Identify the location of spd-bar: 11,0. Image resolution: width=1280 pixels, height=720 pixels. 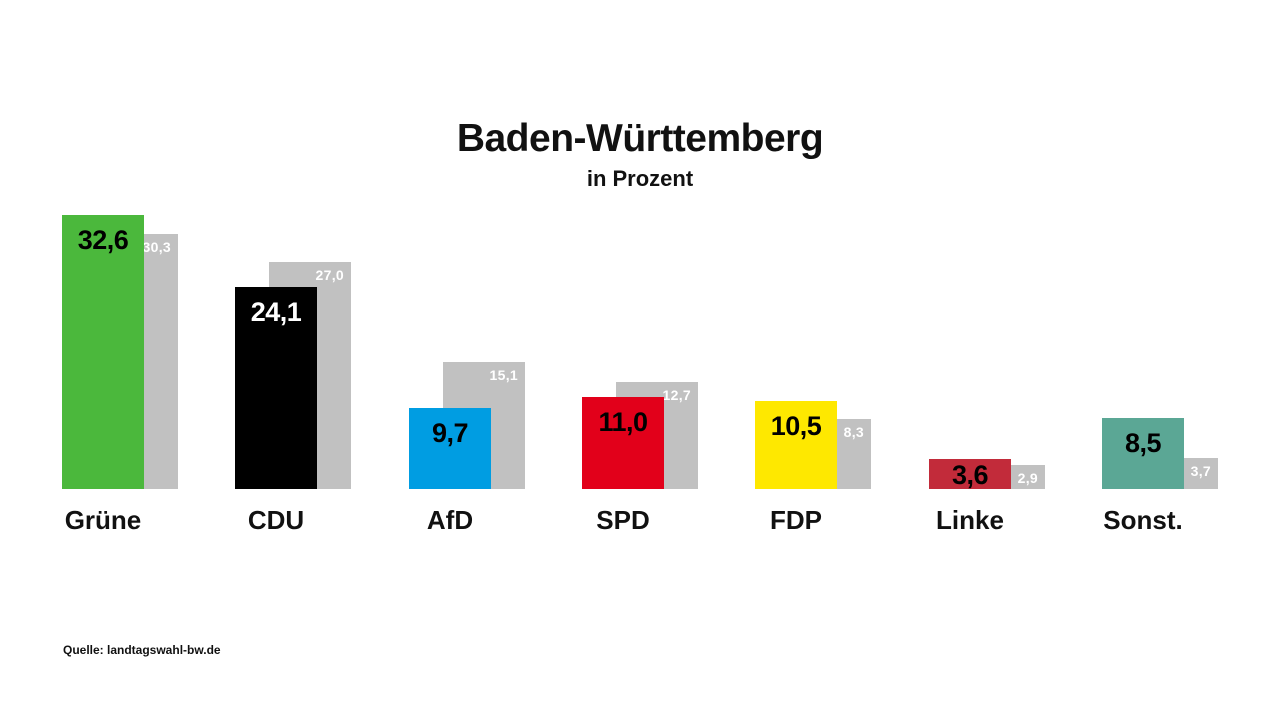
(623, 443).